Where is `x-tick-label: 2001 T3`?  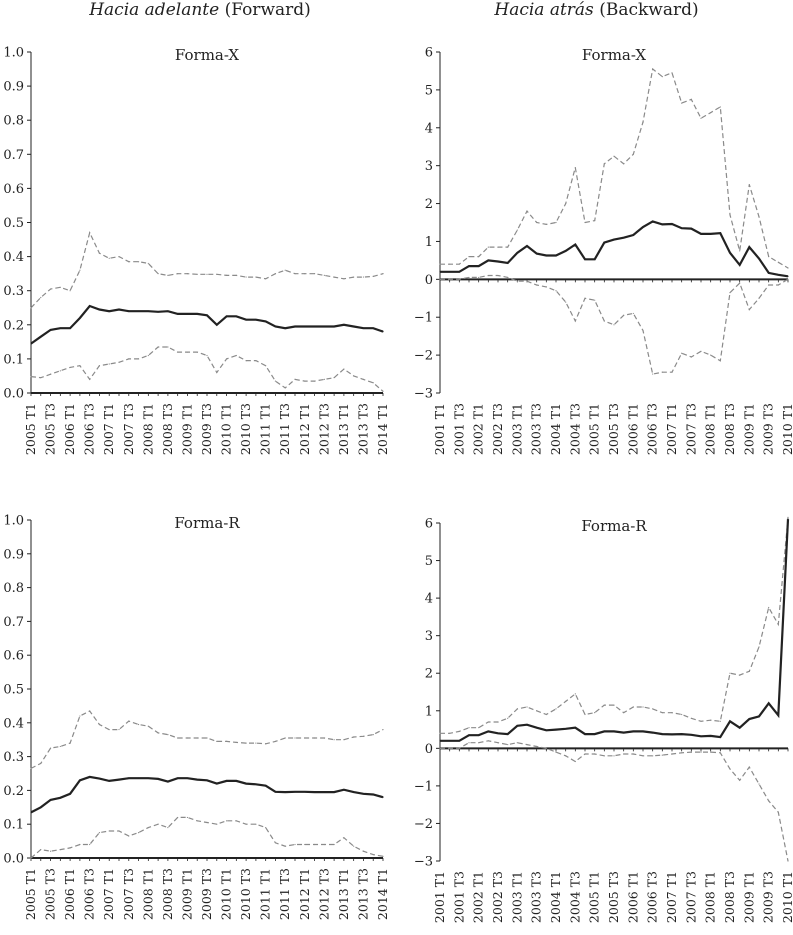
x-tick-label: 2001 T3 is located at coordinates (458, 897).